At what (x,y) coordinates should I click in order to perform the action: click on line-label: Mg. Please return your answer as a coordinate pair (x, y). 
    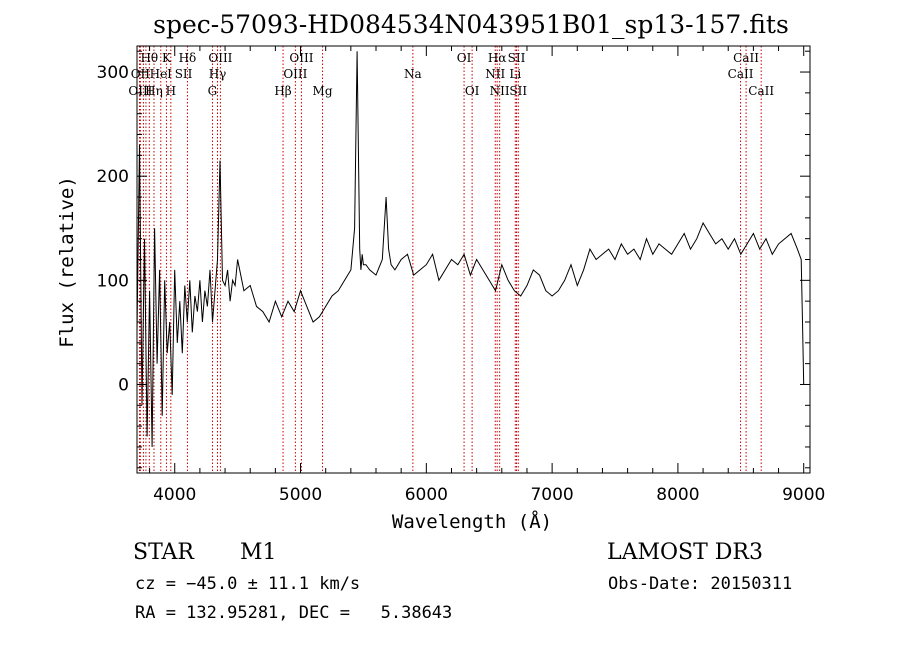
    Looking at the image, I should click on (323, 91).